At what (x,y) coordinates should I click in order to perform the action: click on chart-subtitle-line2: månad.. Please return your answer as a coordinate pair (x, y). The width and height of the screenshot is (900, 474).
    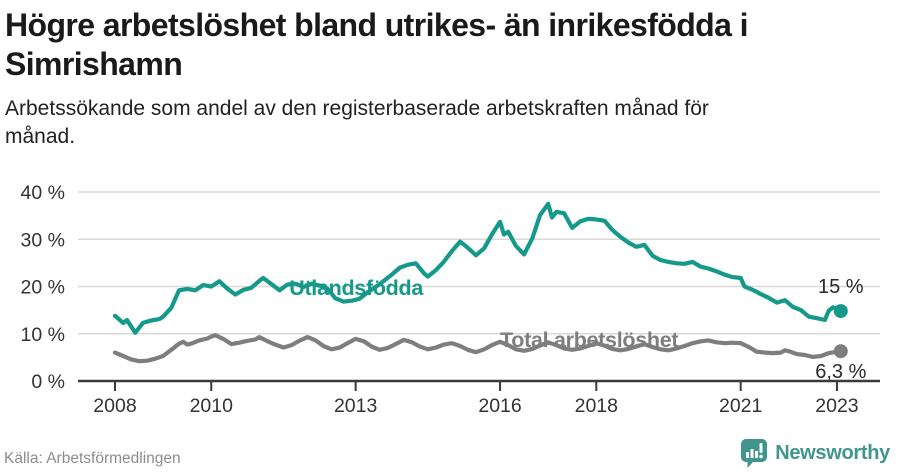
    Looking at the image, I should click on (40, 136).